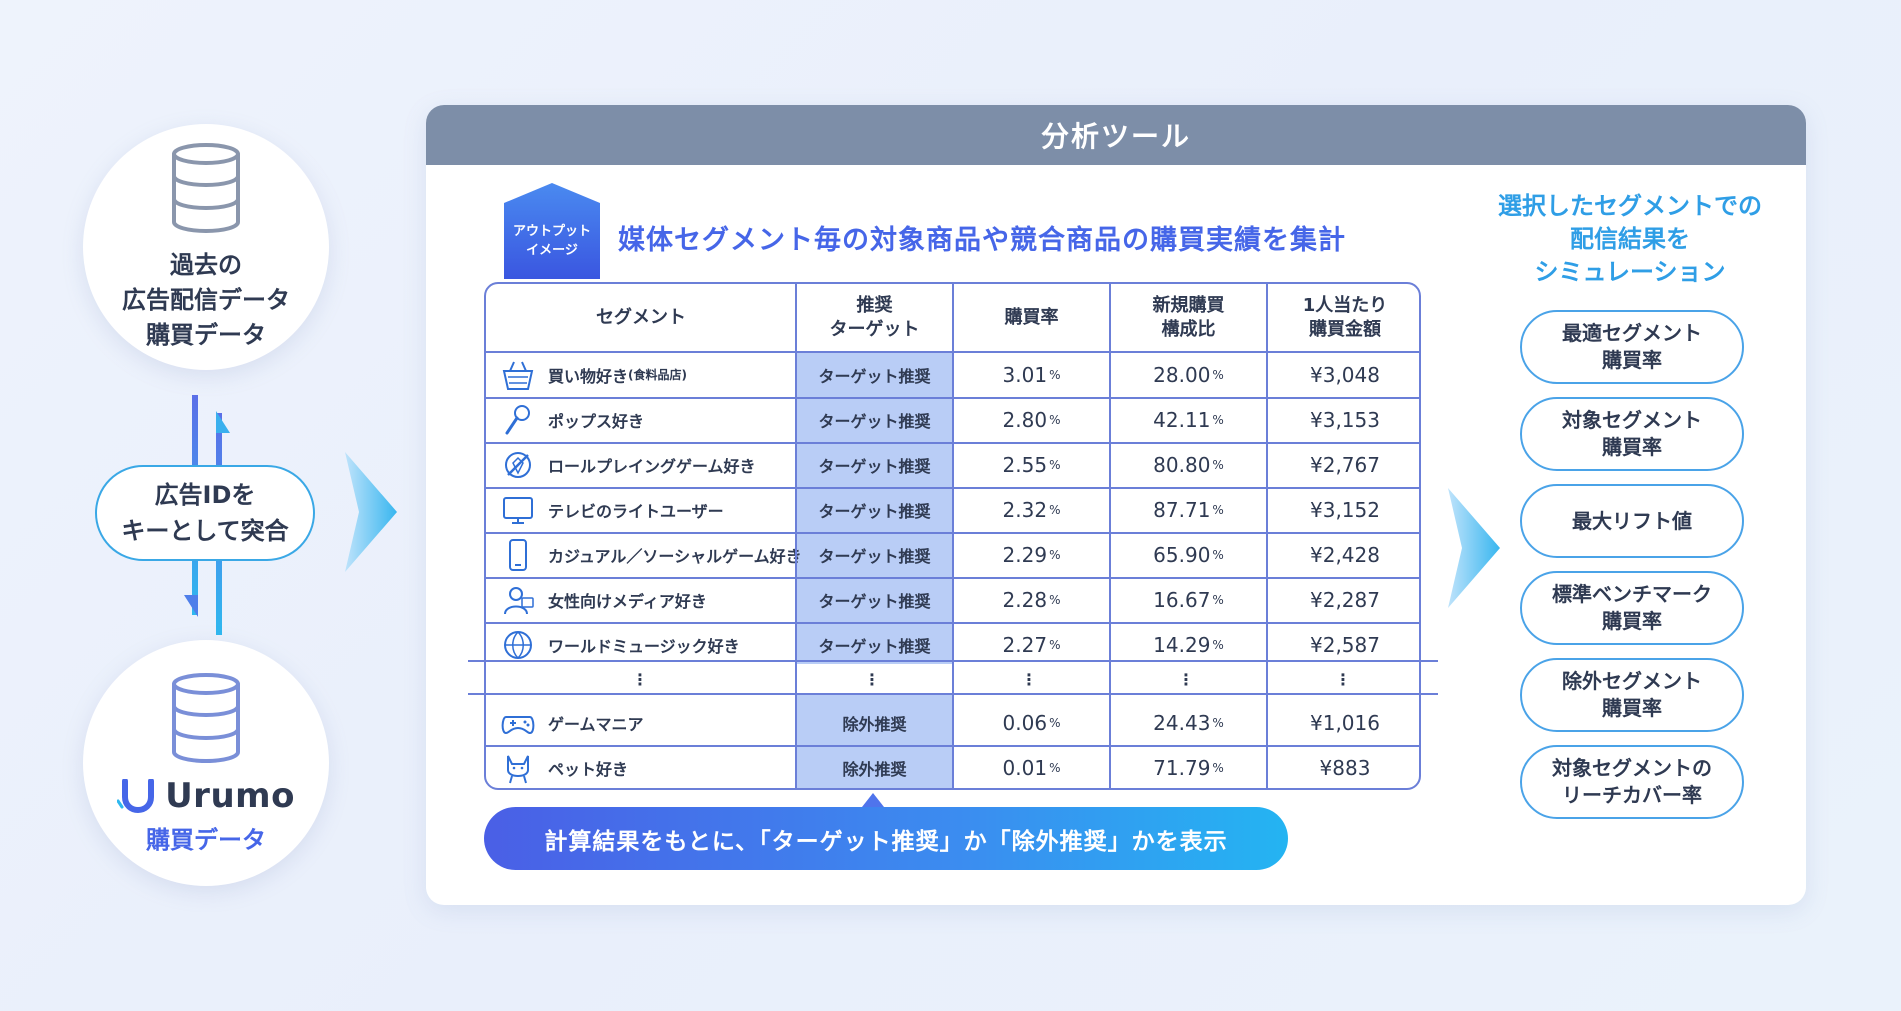 The width and height of the screenshot is (1901, 1011). I want to click on rate-value: 2.55, so click(1025, 464).